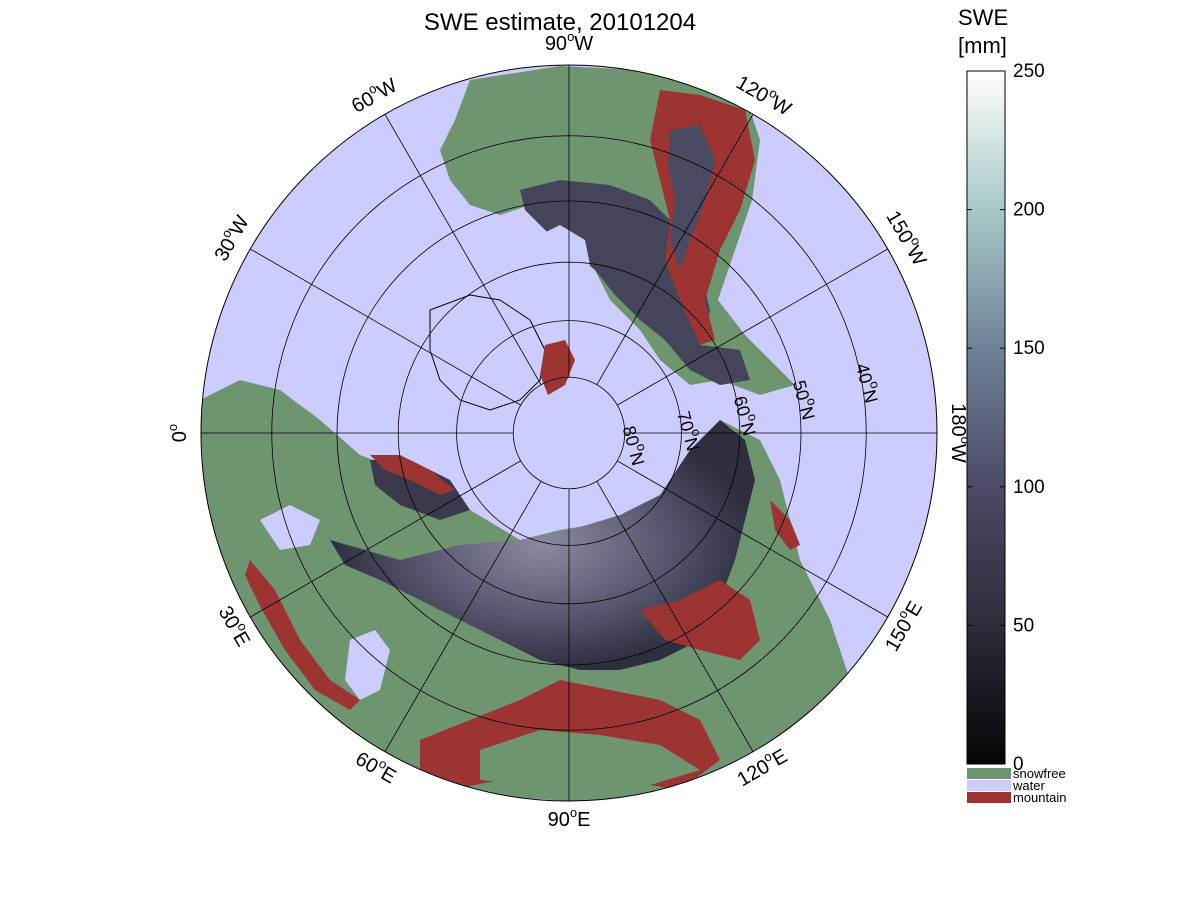  What do you see at coordinates (1018, 764) in the screenshot?
I see `colorbar-tick-label: 0` at bounding box center [1018, 764].